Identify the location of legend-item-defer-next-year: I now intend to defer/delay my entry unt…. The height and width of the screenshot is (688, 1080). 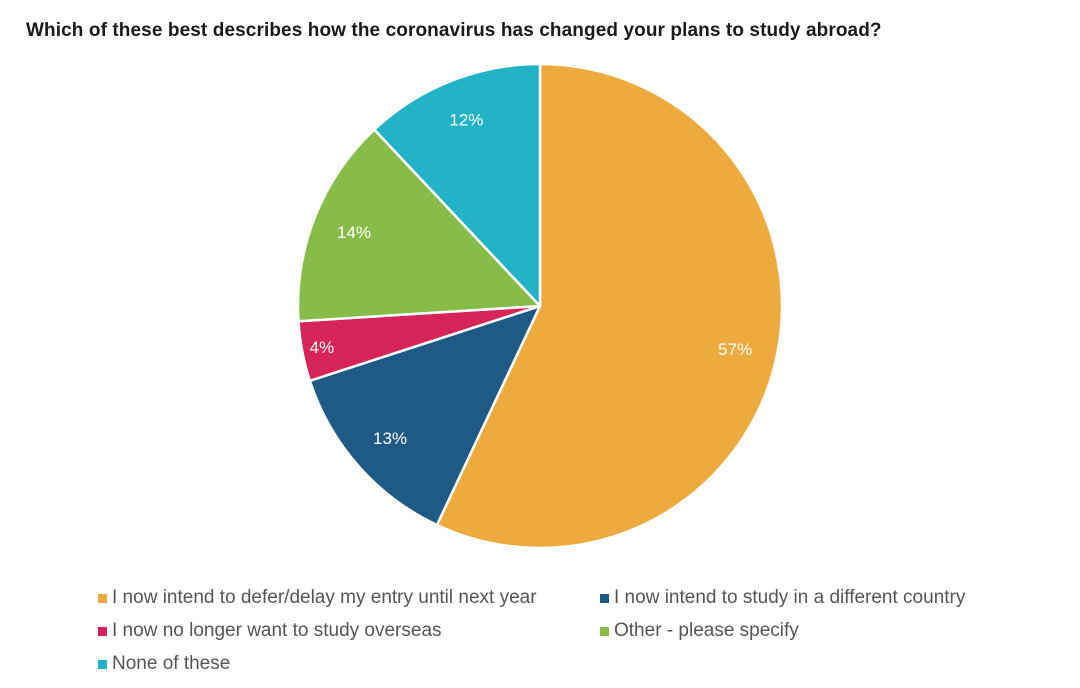
(317, 598).